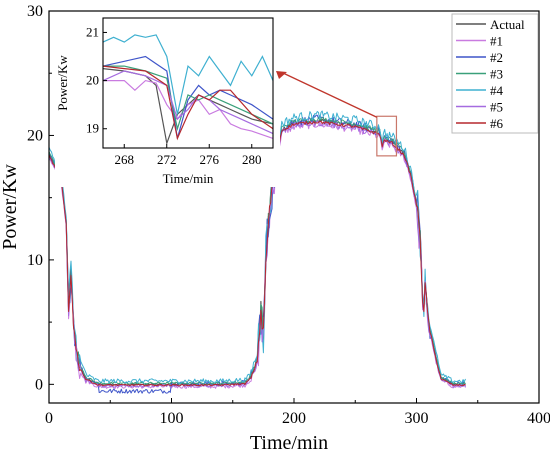 Image resolution: width=550 pixels, height=454 pixels. Describe the element at coordinates (39, 384) in the screenshot. I see `y-tick-label: 0` at that location.